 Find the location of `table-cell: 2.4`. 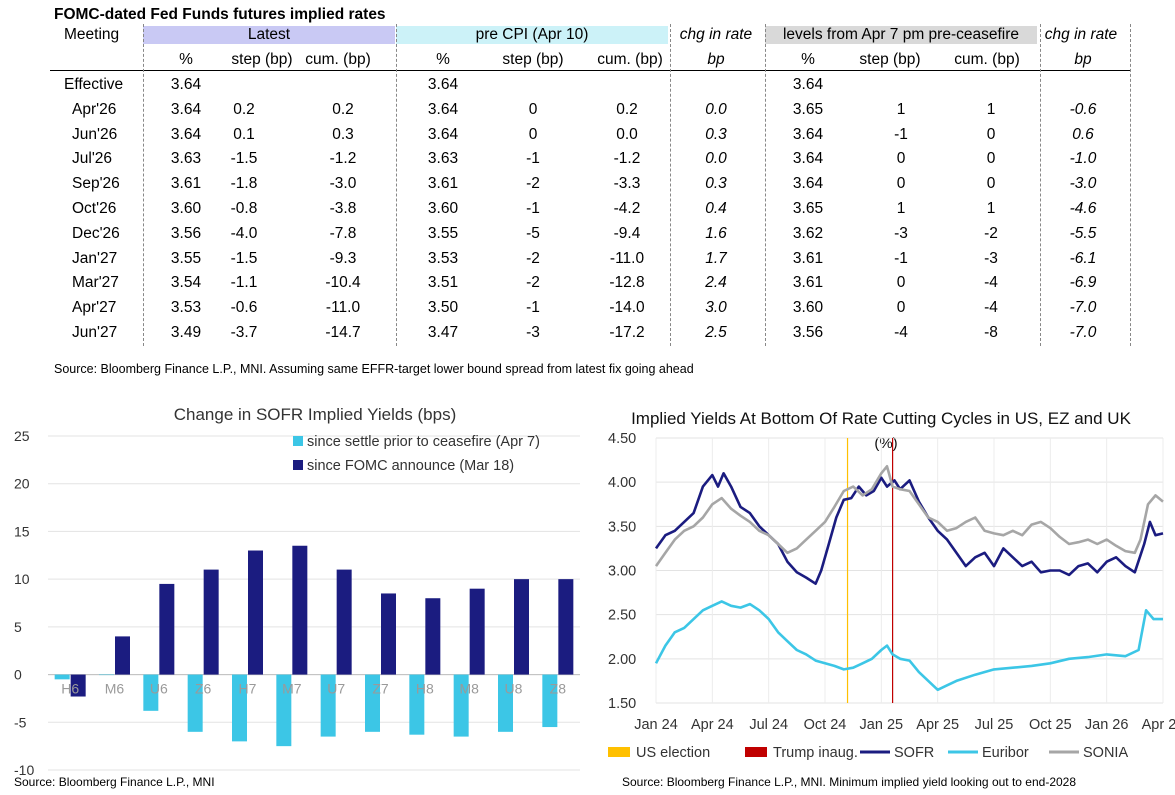

table-cell: 2.4 is located at coordinates (716, 283).